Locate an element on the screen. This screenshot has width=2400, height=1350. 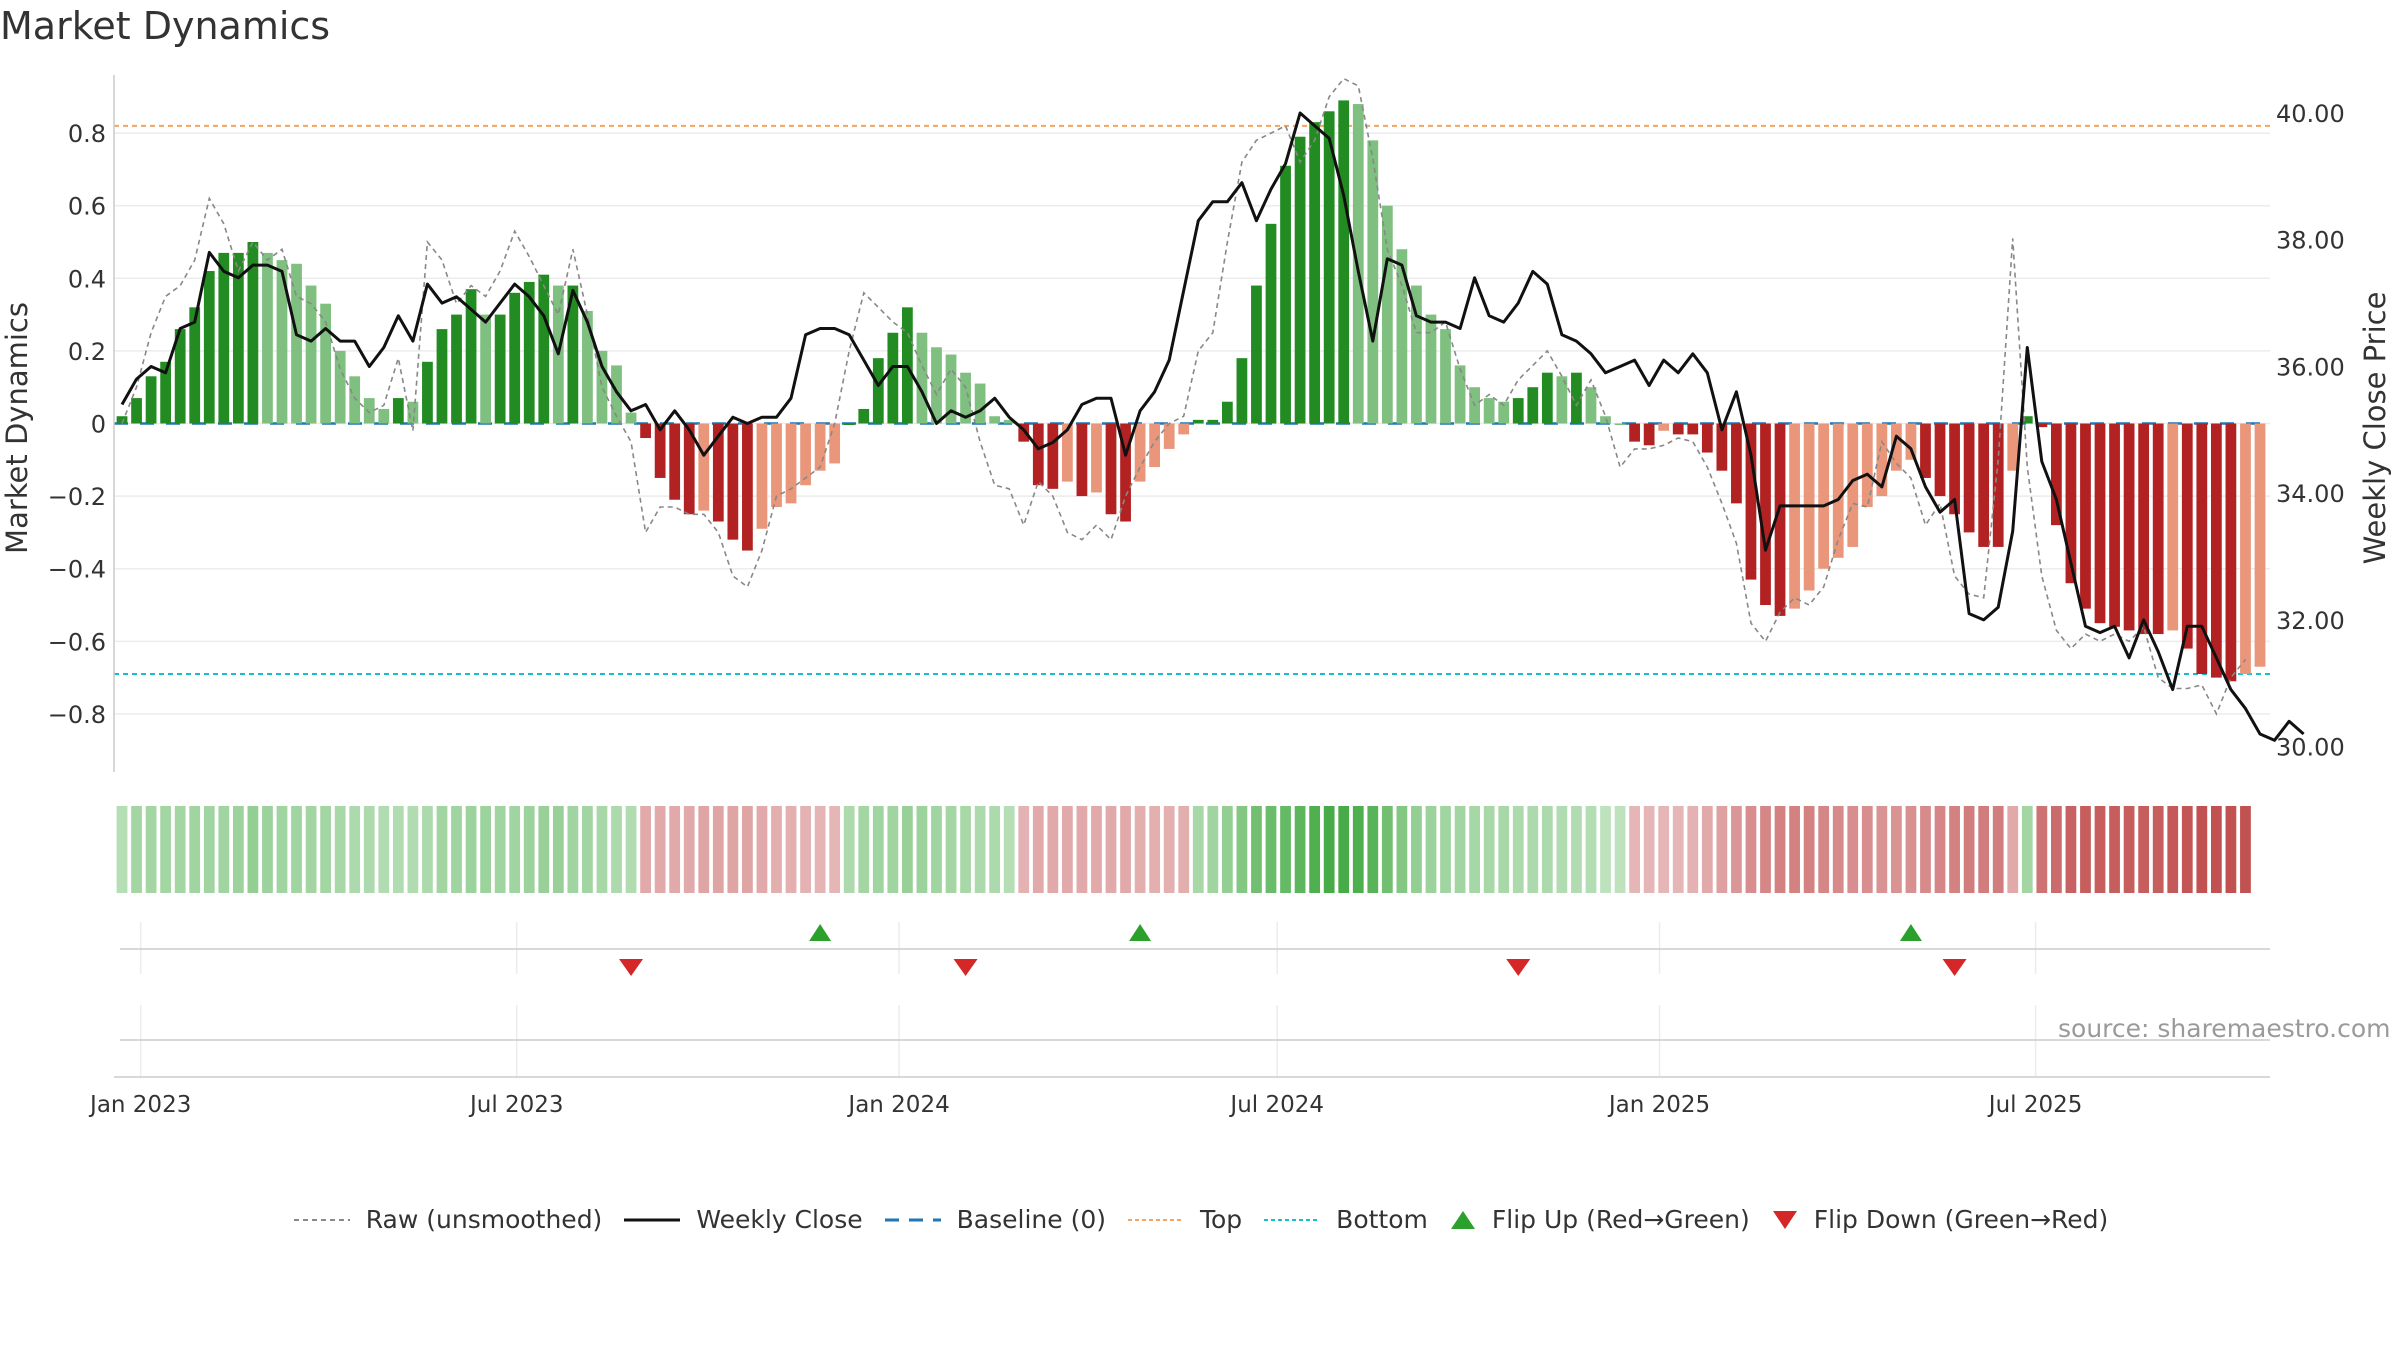
y-axis-label: Market Dynamics is located at coordinates (17, 428).